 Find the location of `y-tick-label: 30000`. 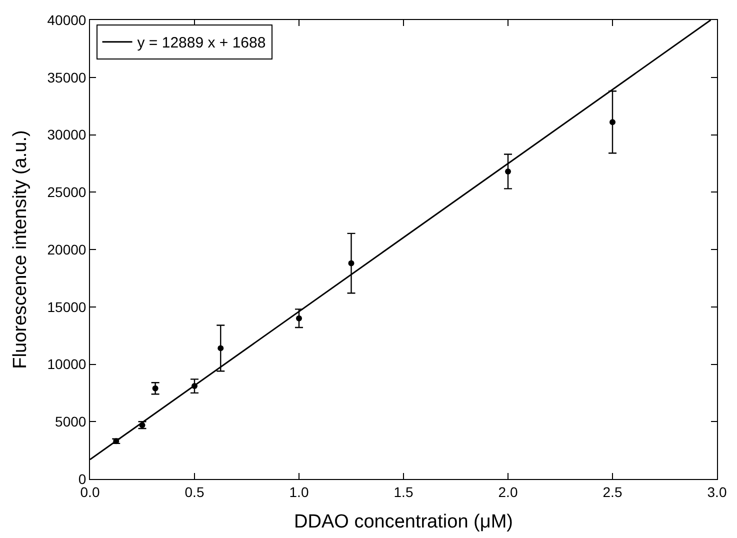

y-tick-label: 30000 is located at coordinates (66, 134).